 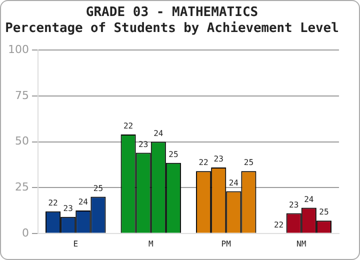 I want to click on series-label: 25, so click(x=98, y=188).